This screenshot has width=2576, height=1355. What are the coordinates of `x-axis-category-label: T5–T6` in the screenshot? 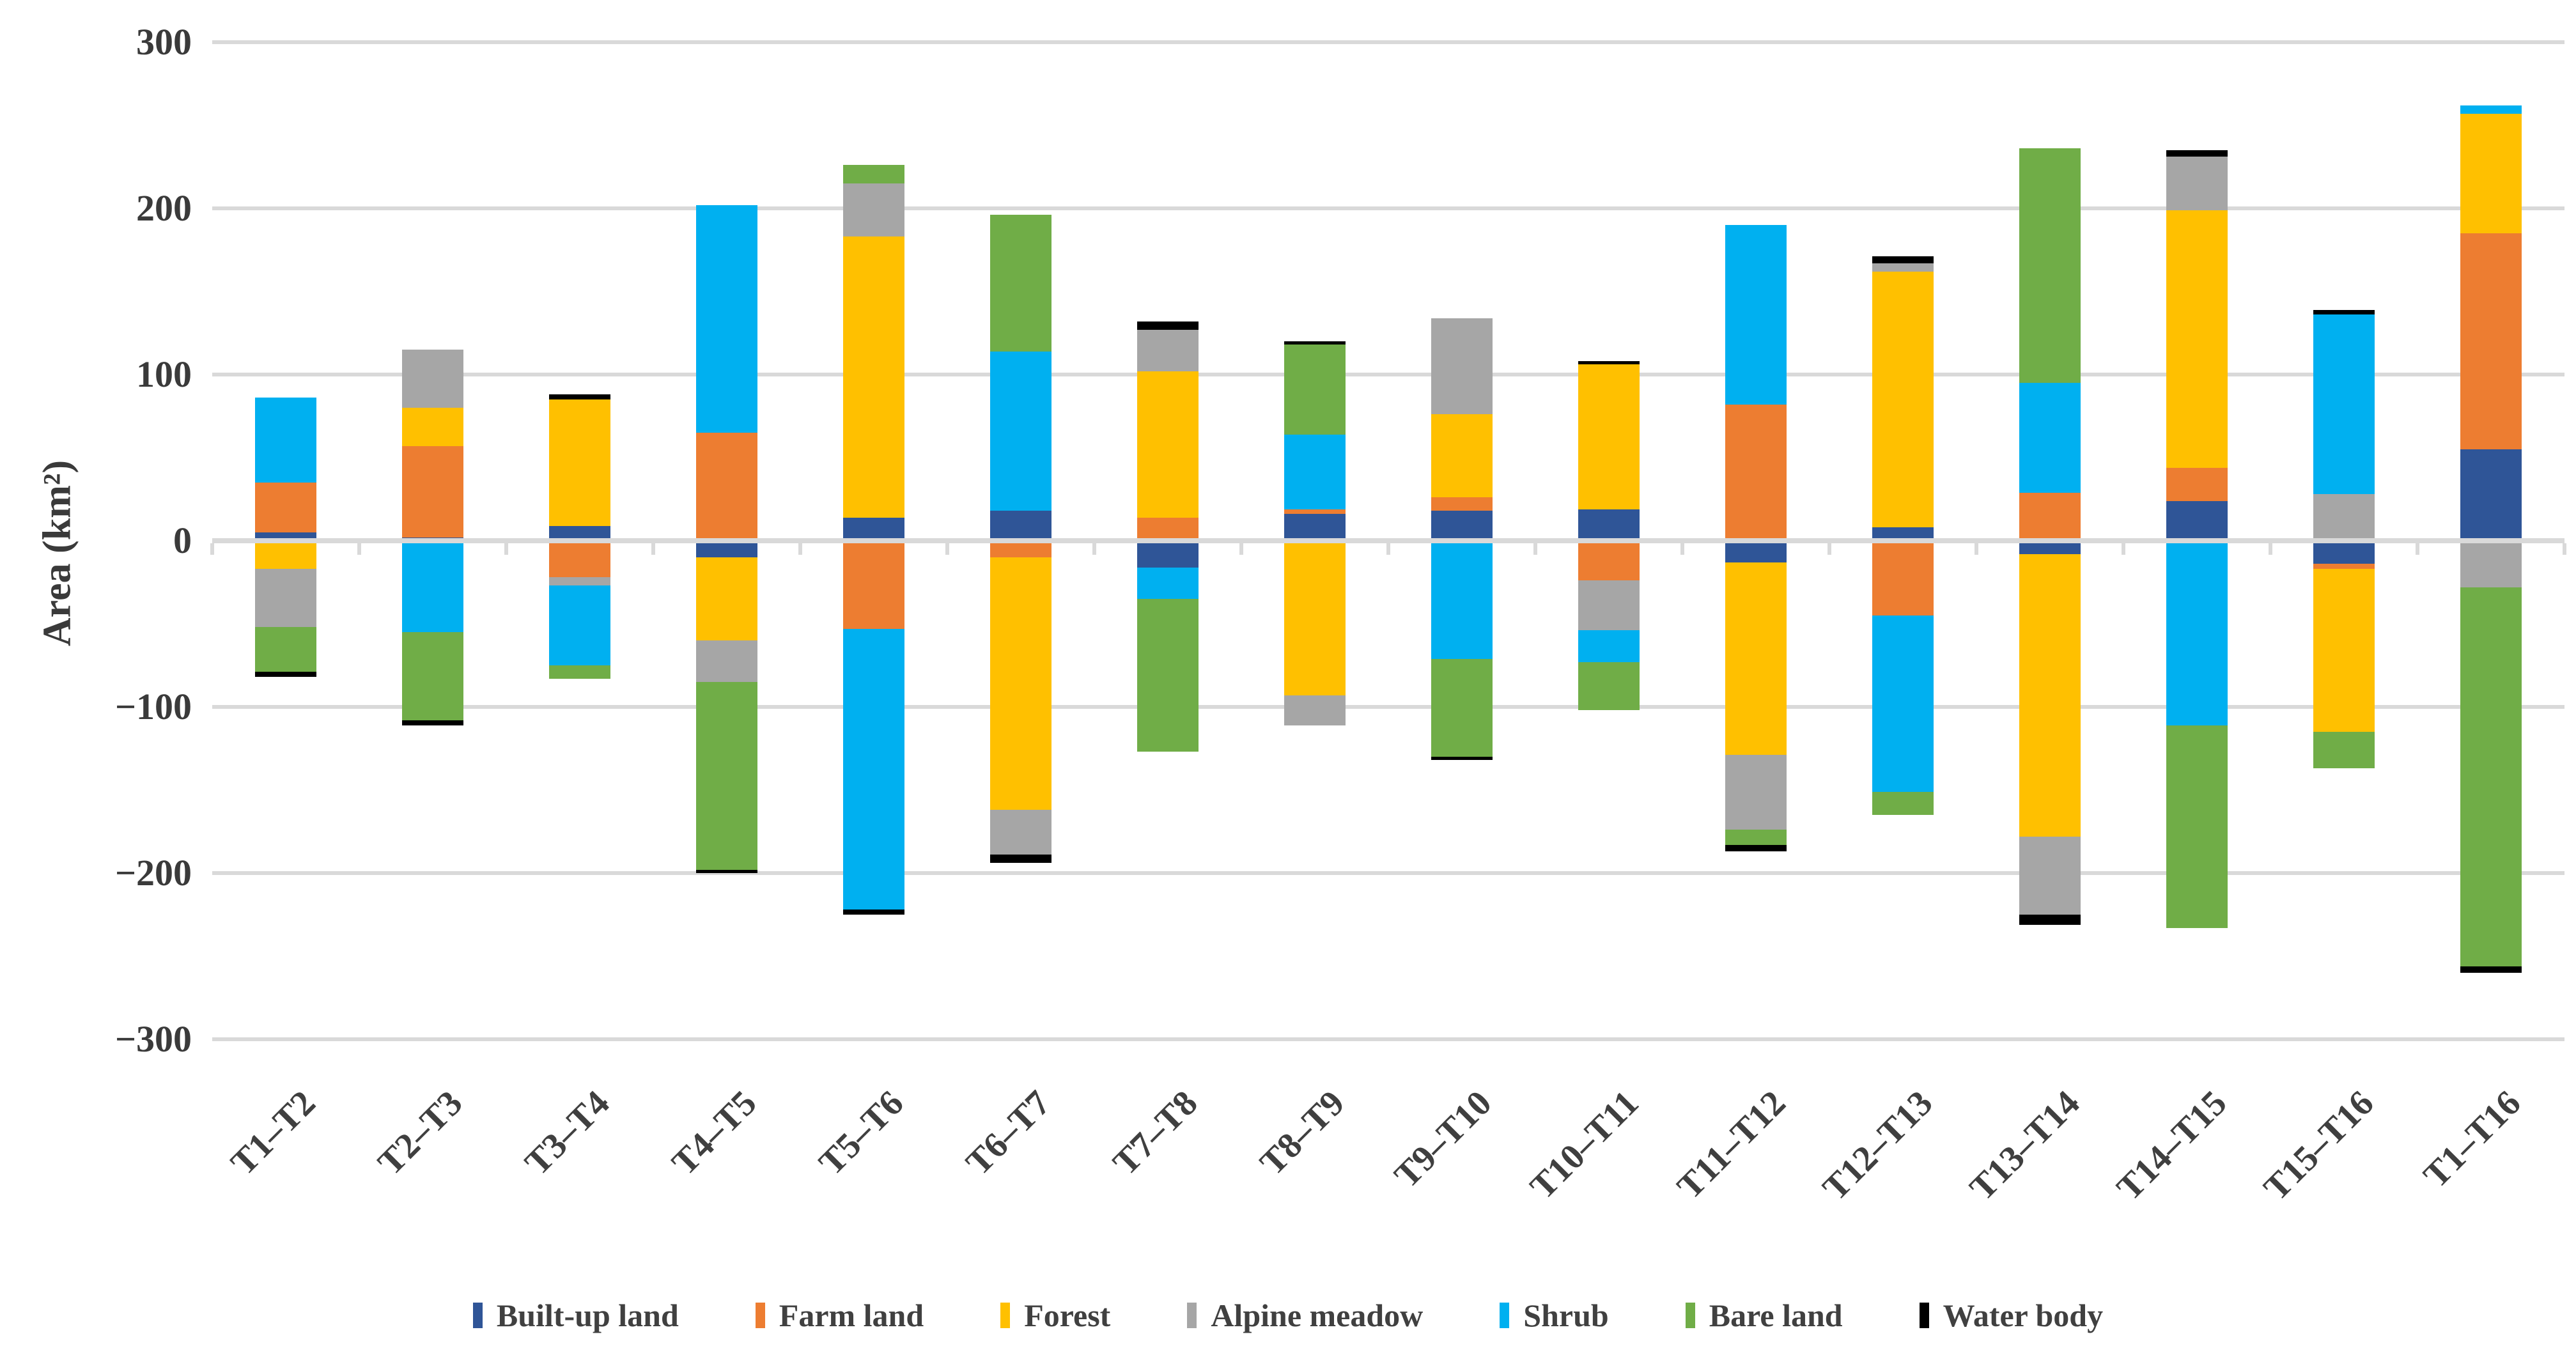 It's located at (861, 1133).